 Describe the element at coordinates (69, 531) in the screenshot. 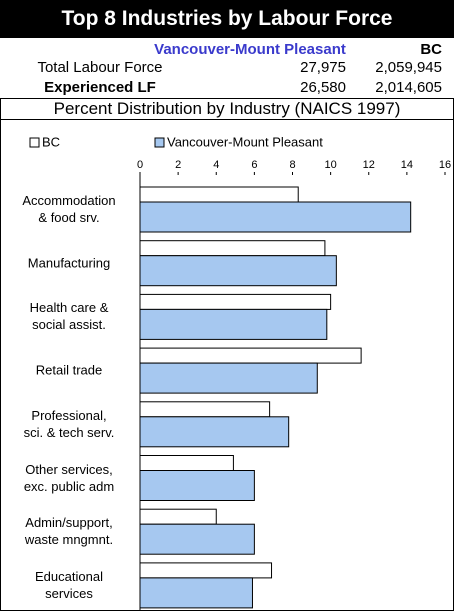

I see `category-label: Admin/support, waste mngmnt.` at that location.